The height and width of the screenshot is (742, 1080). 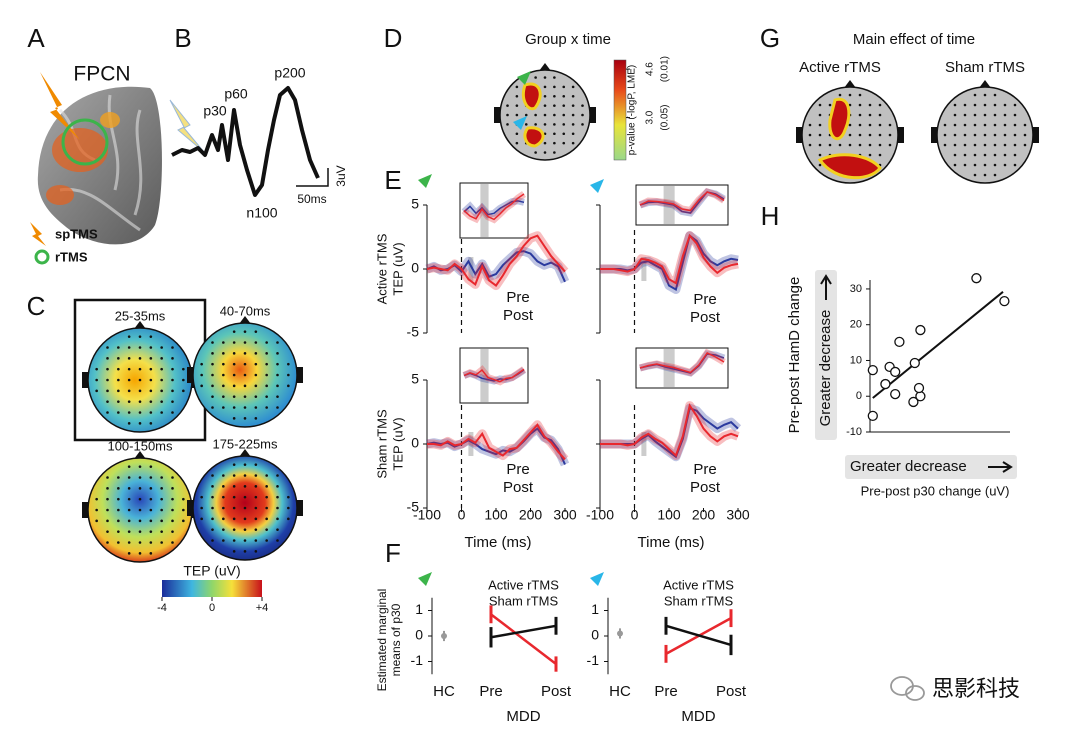 What do you see at coordinates (496, 446) in the screenshot?
I see `tep-line` at bounding box center [496, 446].